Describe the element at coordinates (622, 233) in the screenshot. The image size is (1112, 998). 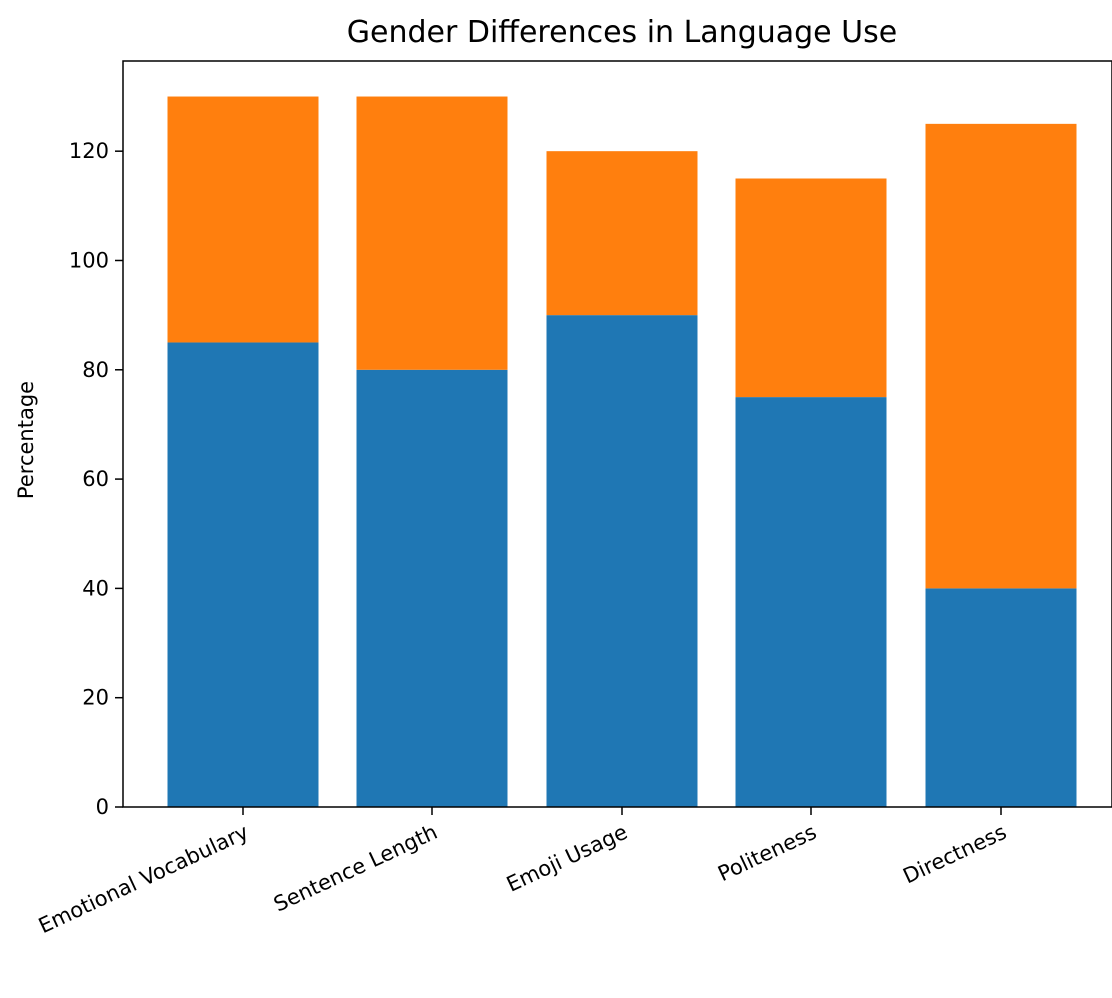
I see `bar-series2-emoji-usage` at that location.